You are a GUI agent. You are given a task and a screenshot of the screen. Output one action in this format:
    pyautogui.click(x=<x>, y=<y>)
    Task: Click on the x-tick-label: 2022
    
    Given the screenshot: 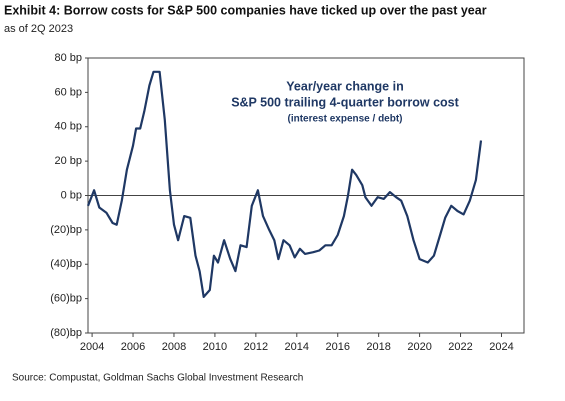 What is the action you would take?
    pyautogui.click(x=460, y=347)
    